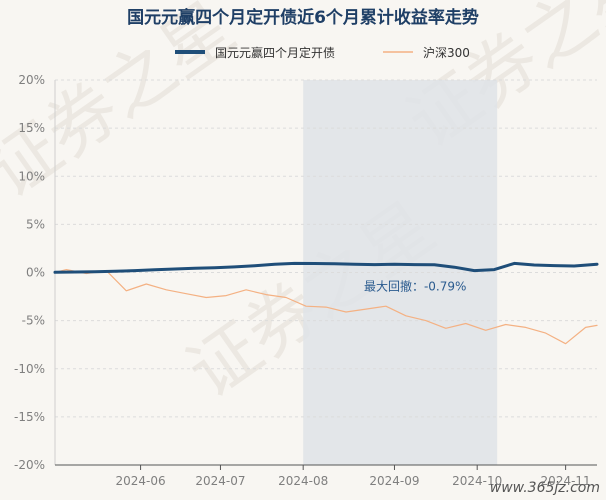 This screenshot has width=606, height=500. What do you see at coordinates (33, 321) in the screenshot?
I see `y-tick-label: -5%` at bounding box center [33, 321].